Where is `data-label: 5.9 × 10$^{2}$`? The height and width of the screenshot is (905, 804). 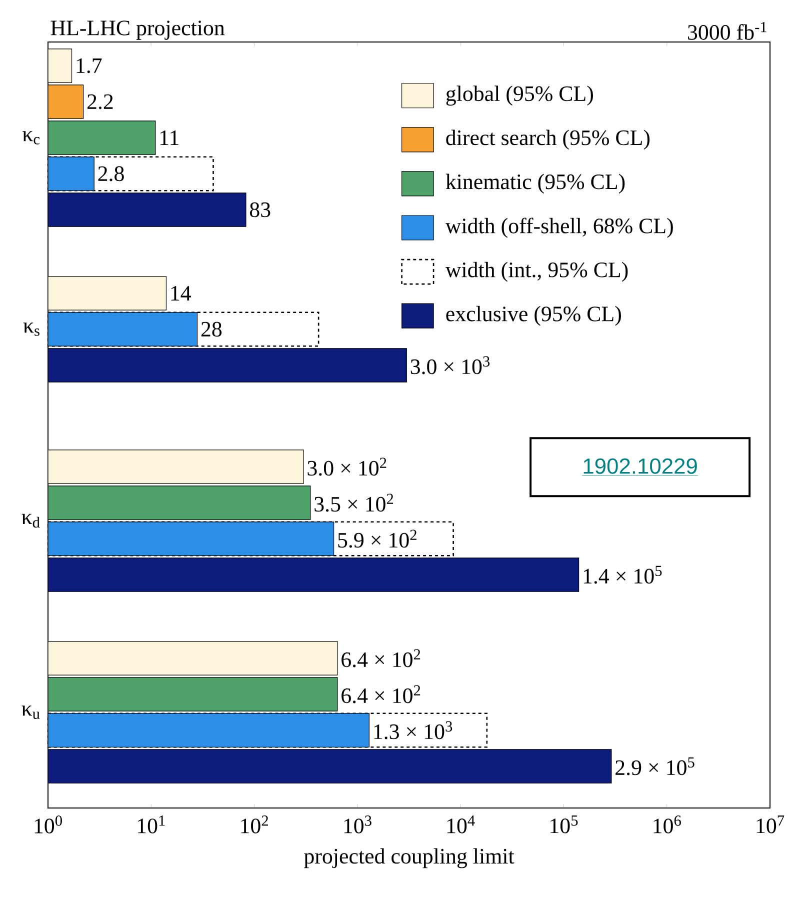 data-label: 5.9 × 10$^{2}$ is located at coordinates (377, 539).